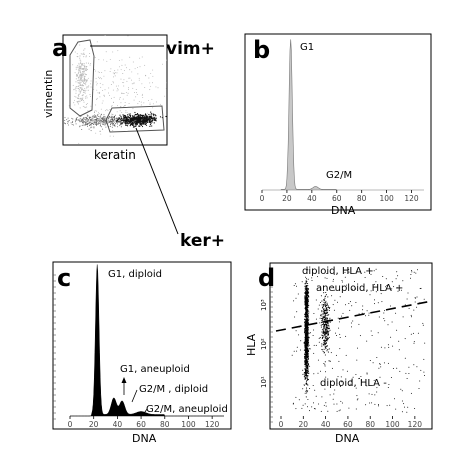 Image resolution: width=474 pixels, height=474 pixels. I want to click on panel-d-divider, so click(354, 316).